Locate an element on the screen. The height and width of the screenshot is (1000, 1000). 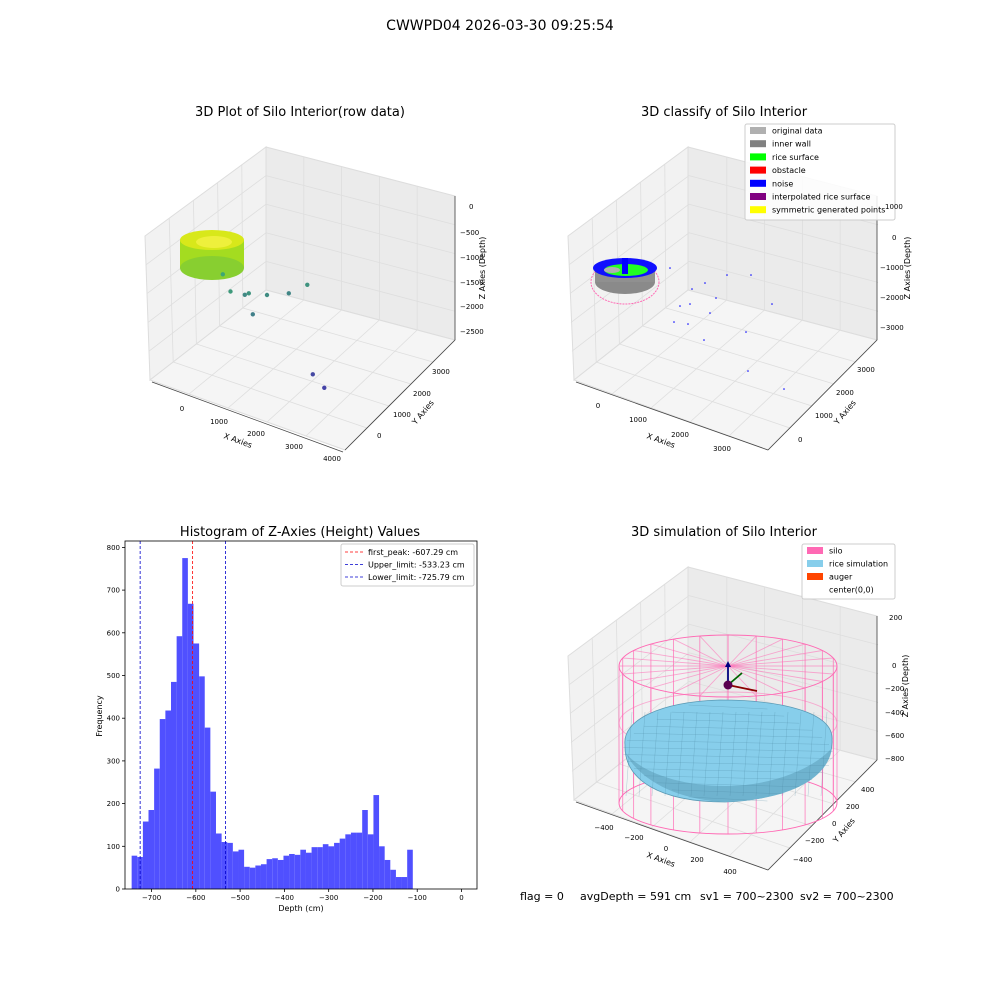
sim-y-tick: 200 is located at coordinates (852, 807).